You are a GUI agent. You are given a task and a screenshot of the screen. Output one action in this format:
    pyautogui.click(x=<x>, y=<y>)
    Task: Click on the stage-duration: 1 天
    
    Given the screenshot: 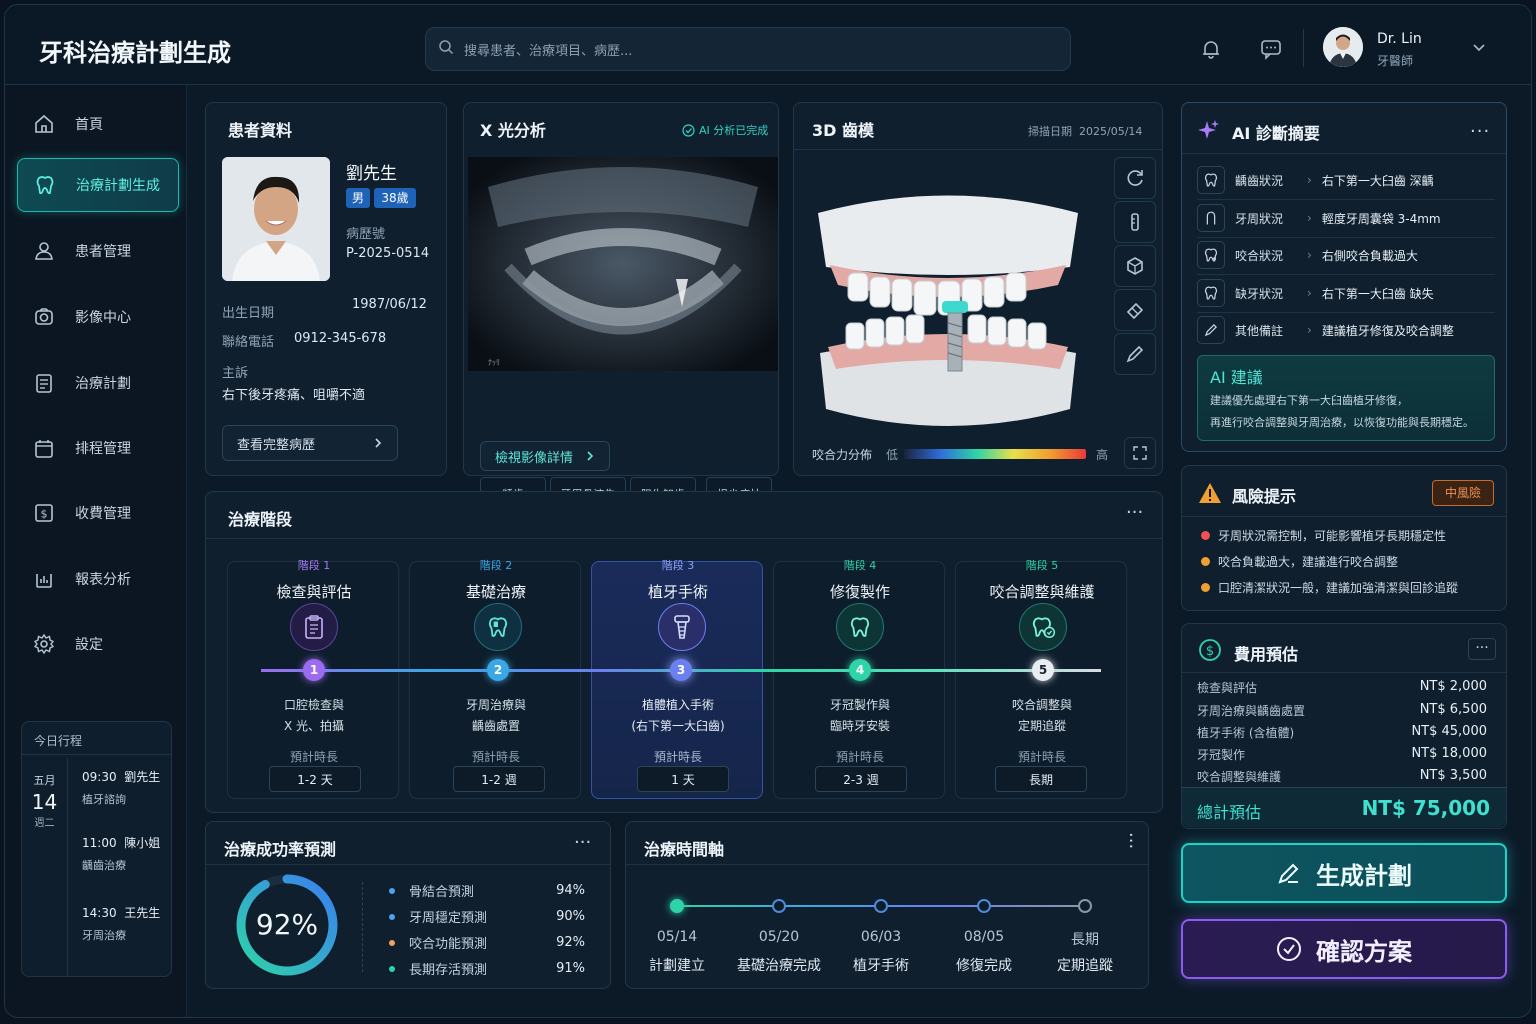 What is the action you would take?
    pyautogui.click(x=683, y=779)
    